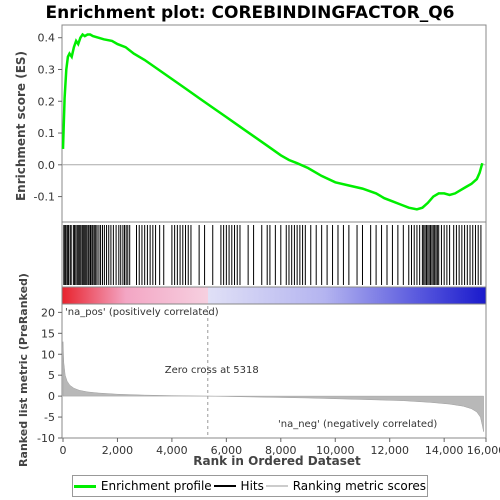  Describe the element at coordinates (357, 424) in the screenshot. I see `negative-correlation-label: 'na_neg' (negatively correlated)` at that location.